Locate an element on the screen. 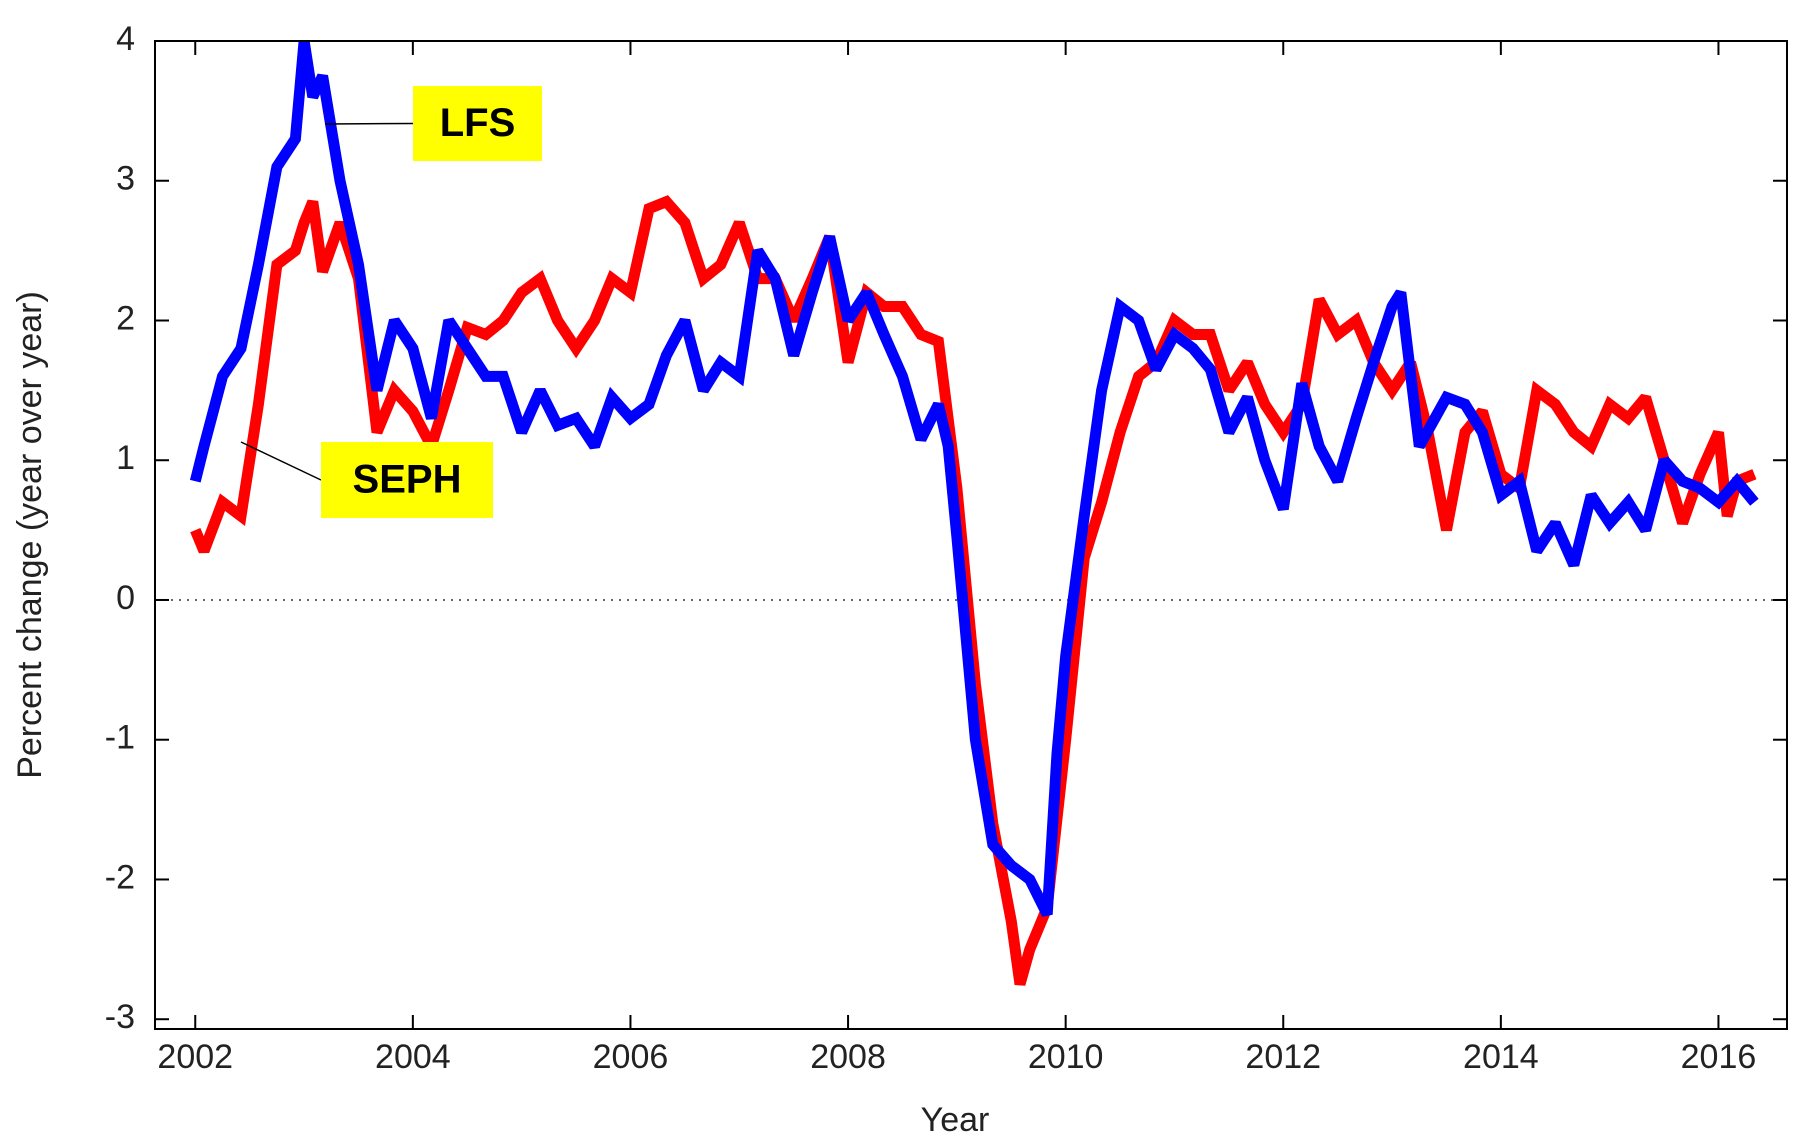 The image size is (1795, 1142). x-axis-label: Year is located at coordinates (955, 1120).